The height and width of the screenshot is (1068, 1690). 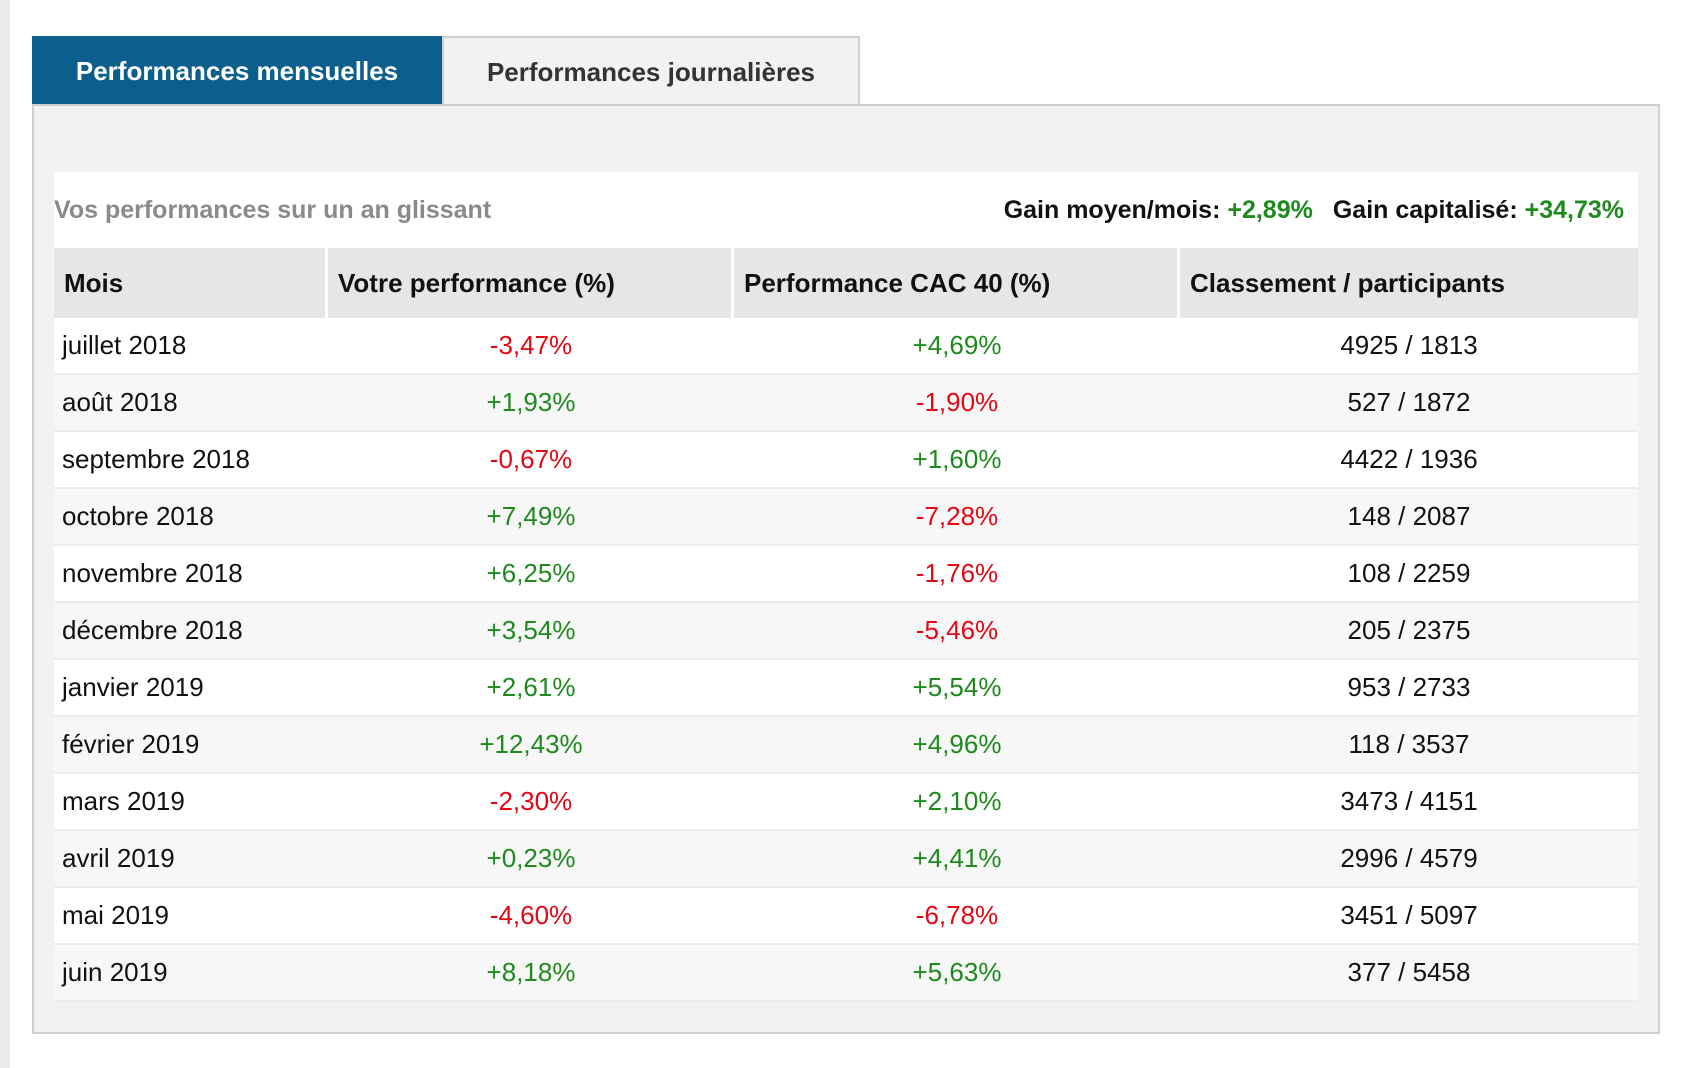 What do you see at coordinates (1409, 859) in the screenshot?
I see `cell-ranking: 2996 / 4579` at bounding box center [1409, 859].